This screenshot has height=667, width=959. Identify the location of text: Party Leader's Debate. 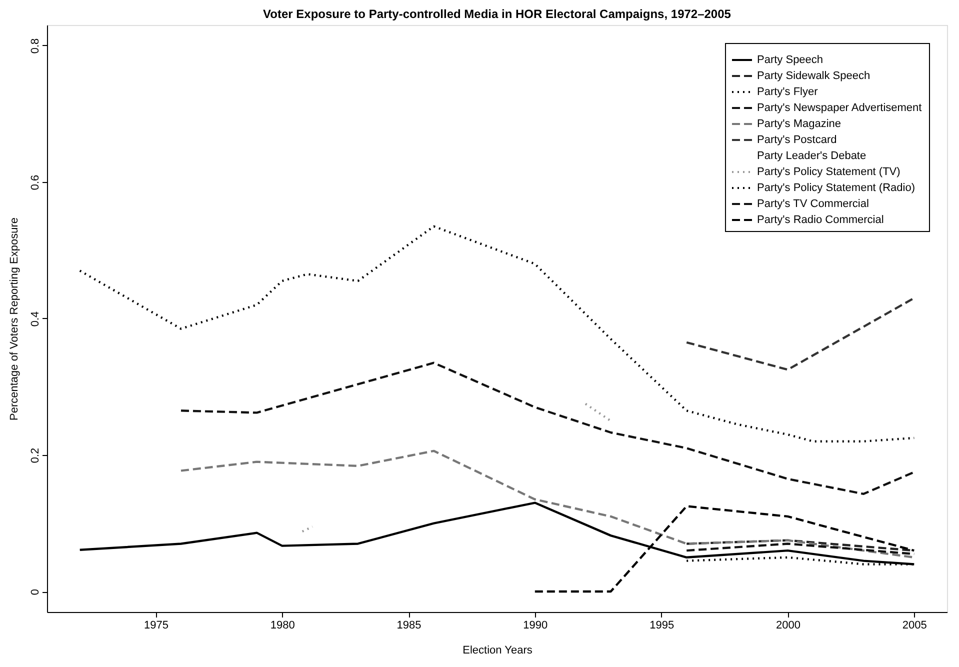
(811, 156).